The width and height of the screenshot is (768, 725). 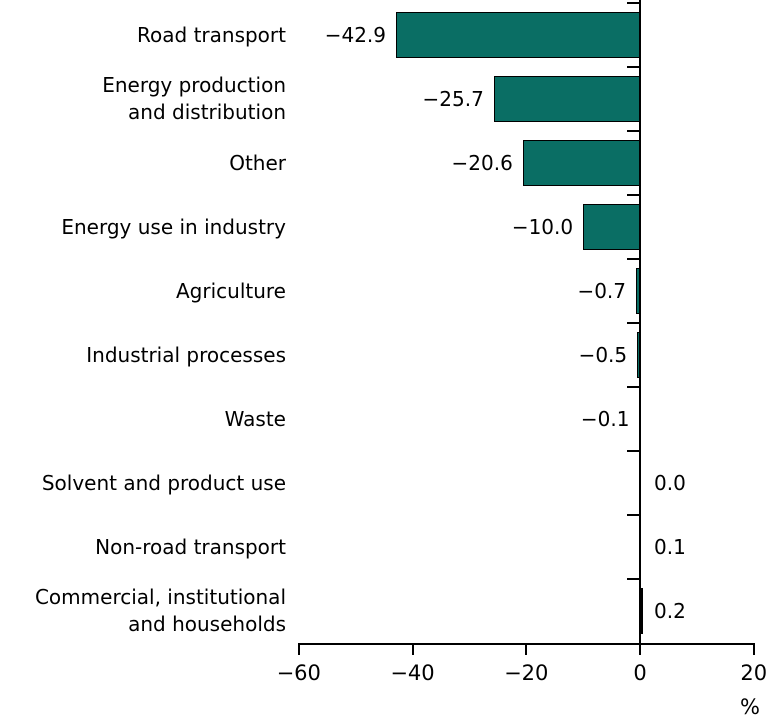 I want to click on value-label: −10.0, so click(x=542, y=227).